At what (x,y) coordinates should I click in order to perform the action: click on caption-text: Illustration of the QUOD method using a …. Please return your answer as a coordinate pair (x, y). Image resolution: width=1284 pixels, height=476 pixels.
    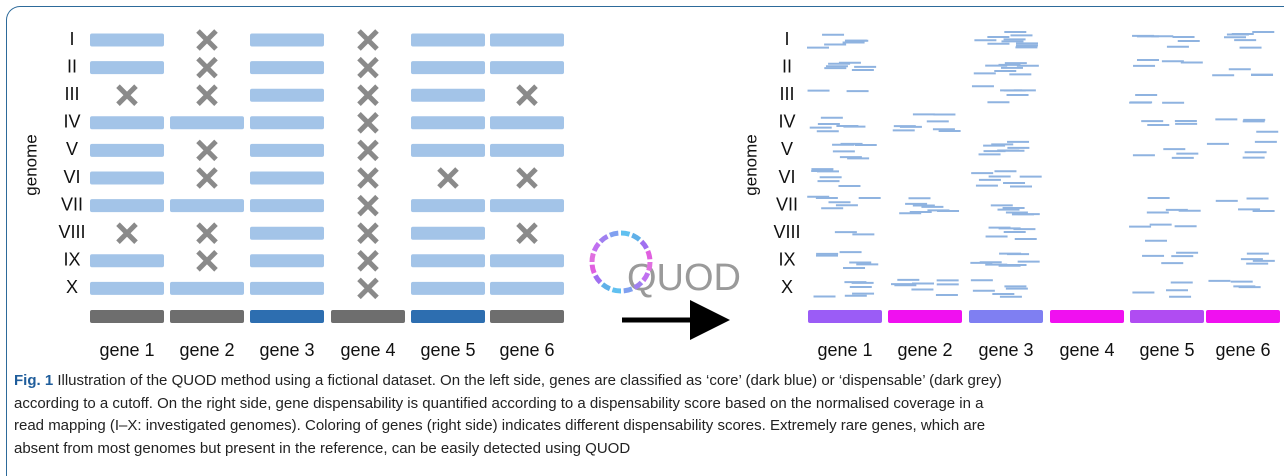
    Looking at the image, I should click on (527, 380).